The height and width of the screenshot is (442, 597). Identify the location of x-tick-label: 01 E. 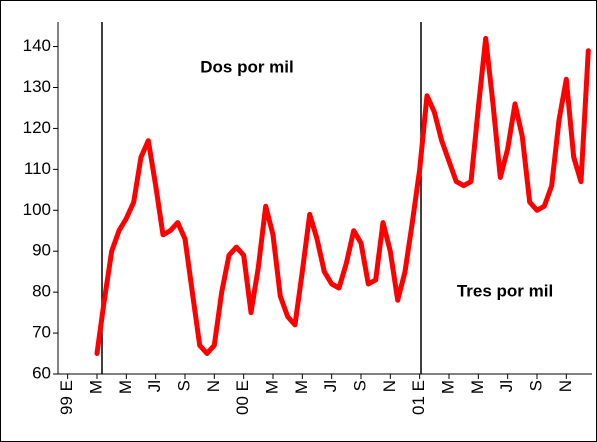
(418, 397).